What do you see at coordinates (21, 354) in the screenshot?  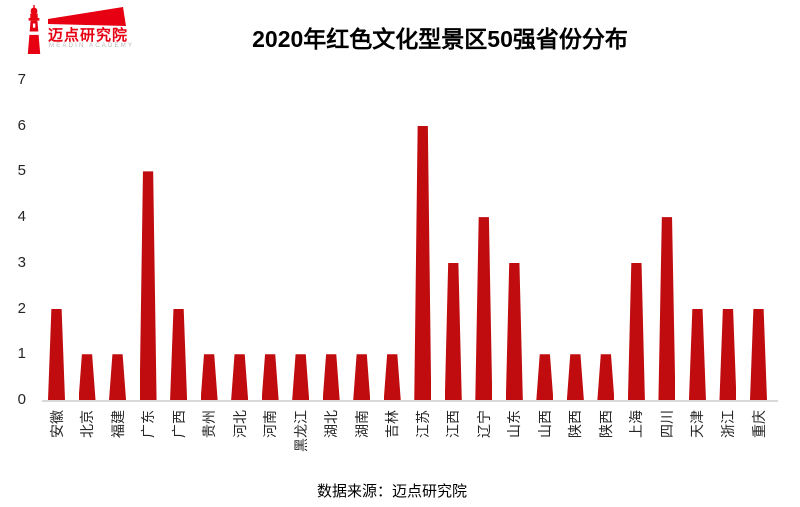 I see `y-axis-tick-label: 1` at bounding box center [21, 354].